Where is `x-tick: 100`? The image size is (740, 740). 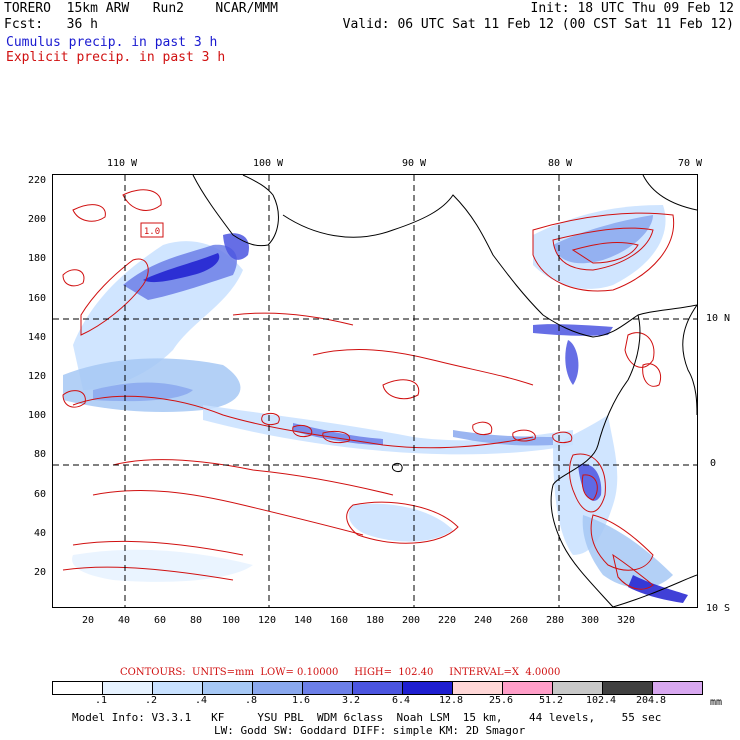 x-tick: 100 is located at coordinates (231, 620).